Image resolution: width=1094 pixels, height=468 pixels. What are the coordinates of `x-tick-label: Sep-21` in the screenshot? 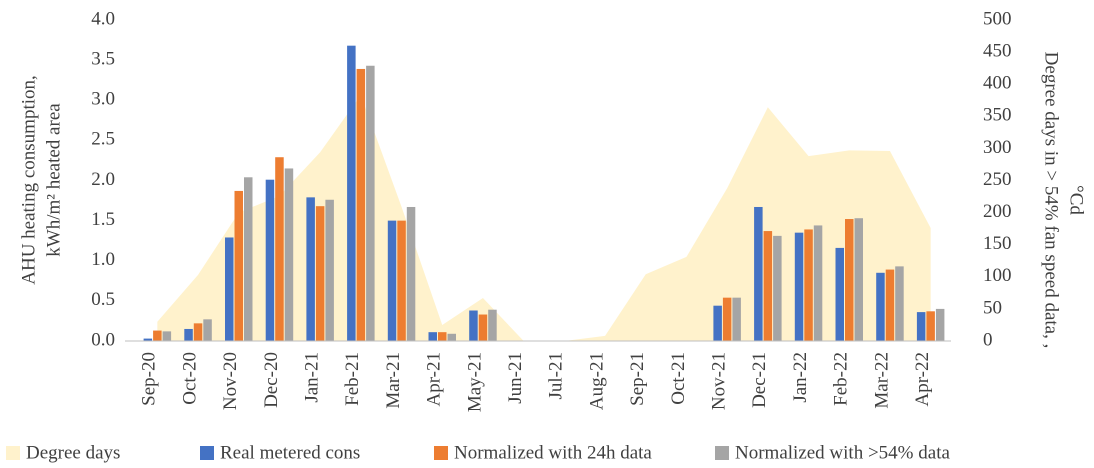 It's located at (637, 379).